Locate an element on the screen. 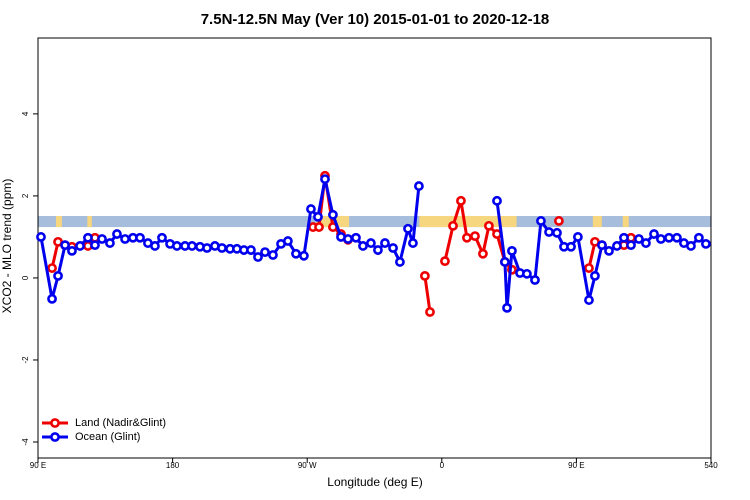 The image size is (750, 500). x-tick-label: 90 W is located at coordinates (307, 465).